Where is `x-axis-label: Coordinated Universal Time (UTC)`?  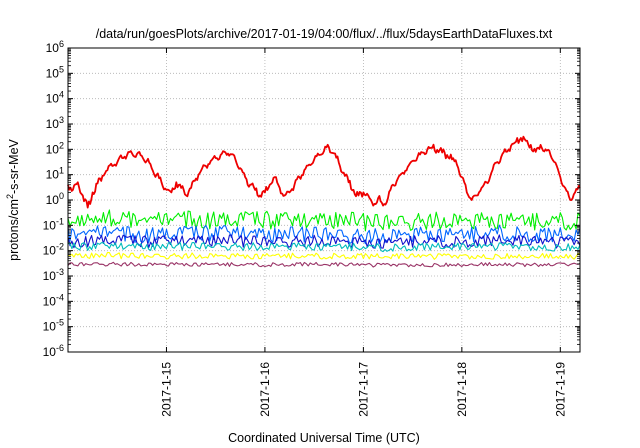 x-axis-label: Coordinated Universal Time (UTC) is located at coordinates (324, 438).